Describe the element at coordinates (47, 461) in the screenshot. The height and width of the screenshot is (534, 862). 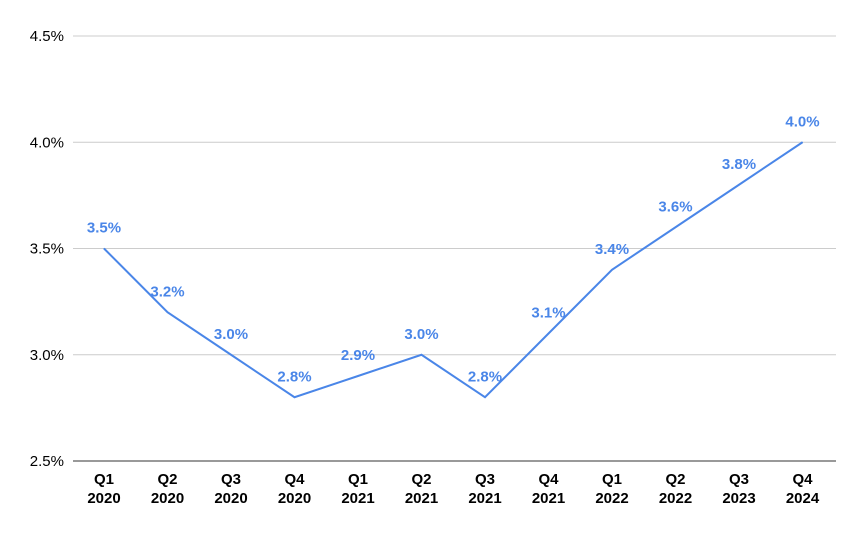
I see `y-tick-label: 2.5%` at that location.